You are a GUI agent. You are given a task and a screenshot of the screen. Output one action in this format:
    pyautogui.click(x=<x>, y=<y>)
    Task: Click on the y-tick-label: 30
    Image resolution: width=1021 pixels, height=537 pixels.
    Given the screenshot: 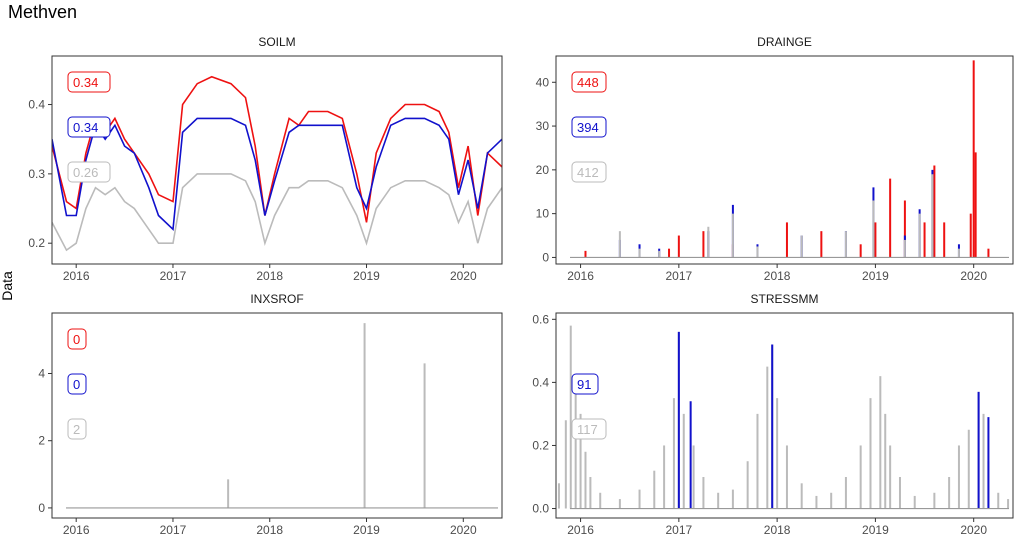 What is the action you would take?
    pyautogui.click(x=543, y=126)
    